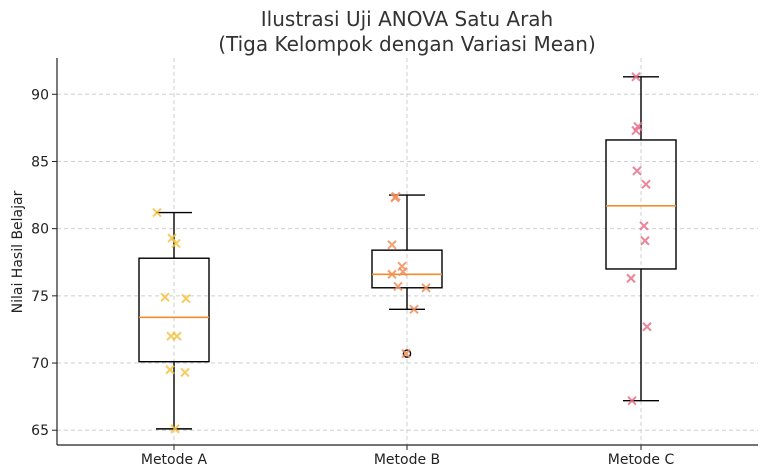  I want to click on outlier-point, so click(407, 353).